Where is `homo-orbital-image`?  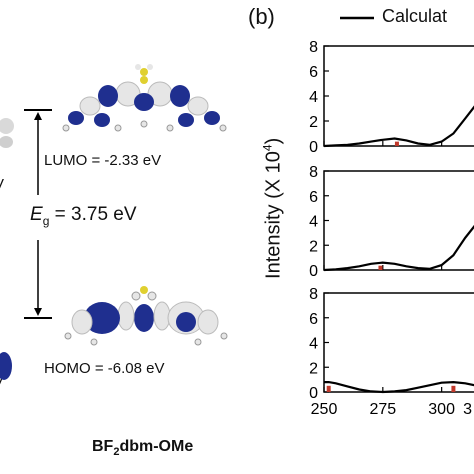 homo-orbital-image is located at coordinates (146, 316).